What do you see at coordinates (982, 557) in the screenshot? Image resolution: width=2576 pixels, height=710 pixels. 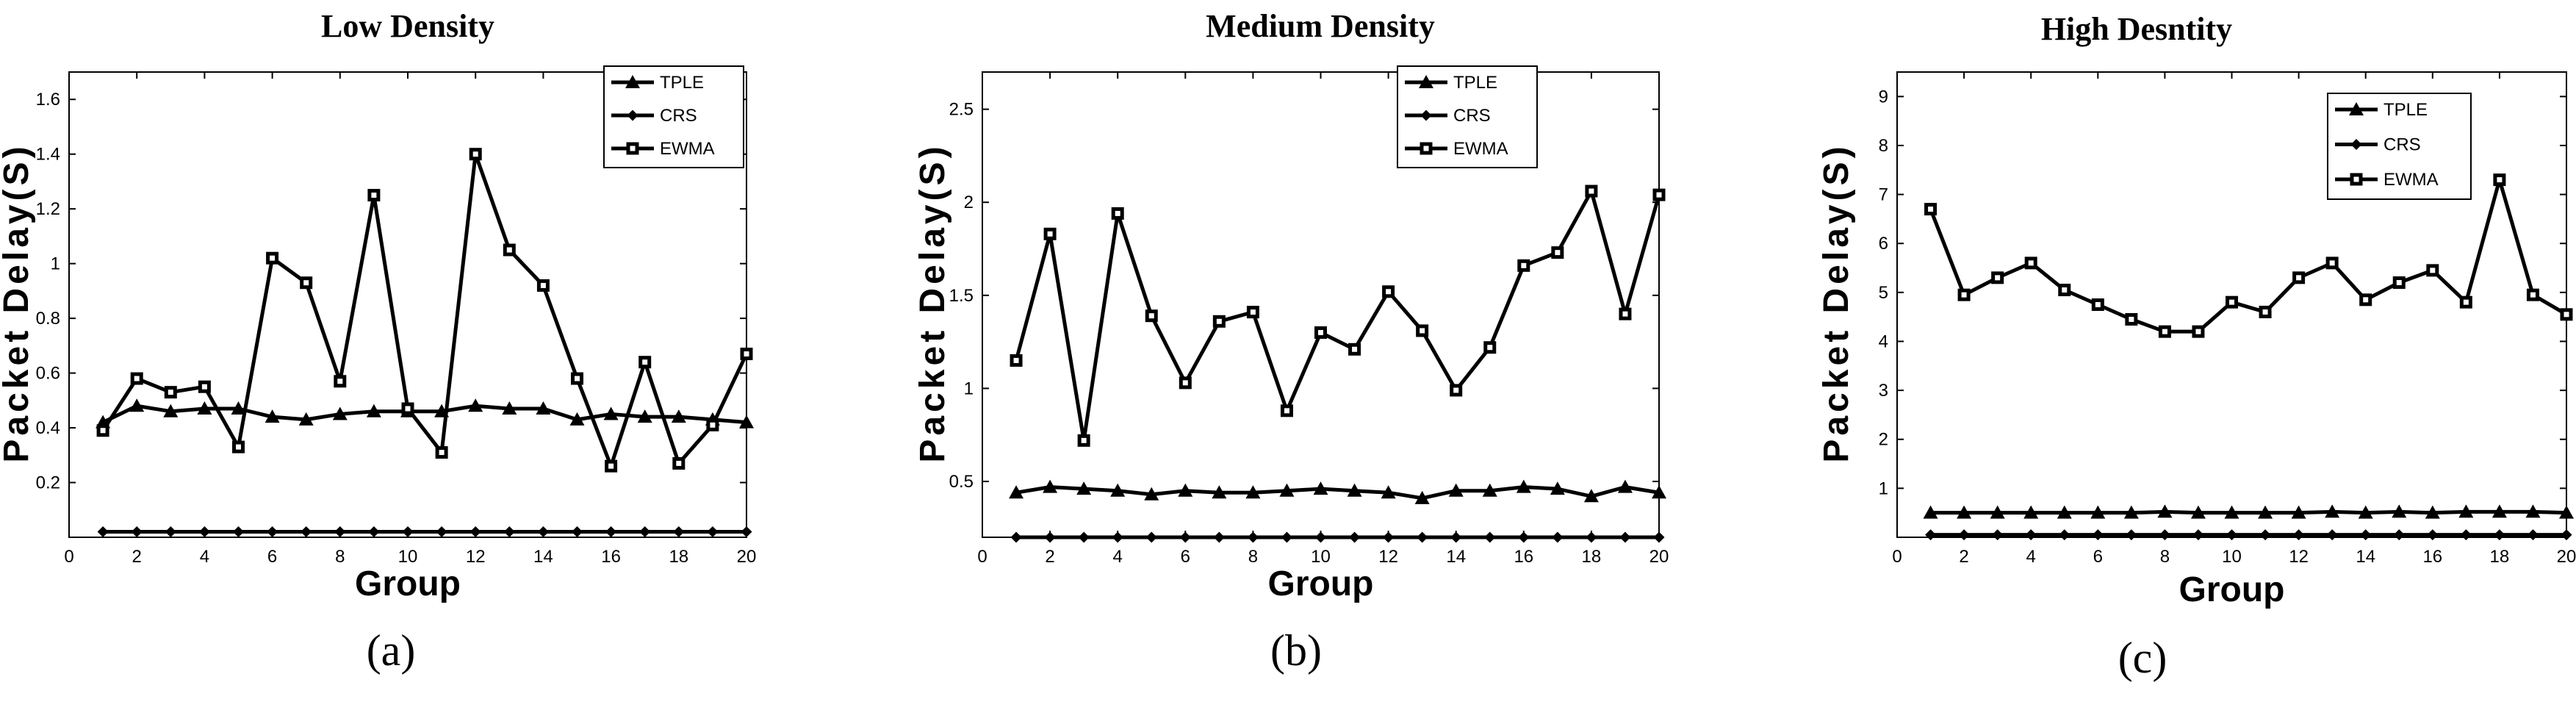 I see `x-tick-label: 0` at bounding box center [982, 557].